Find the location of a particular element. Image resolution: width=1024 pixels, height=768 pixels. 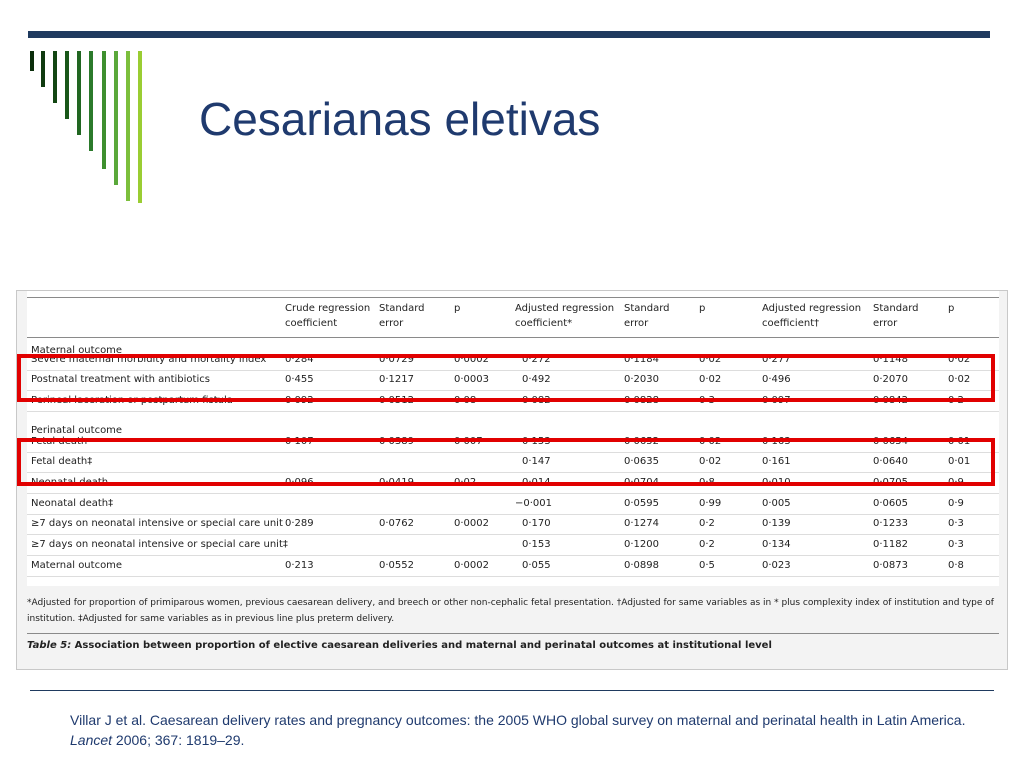

table-cell: 0·496 is located at coordinates (776, 379).